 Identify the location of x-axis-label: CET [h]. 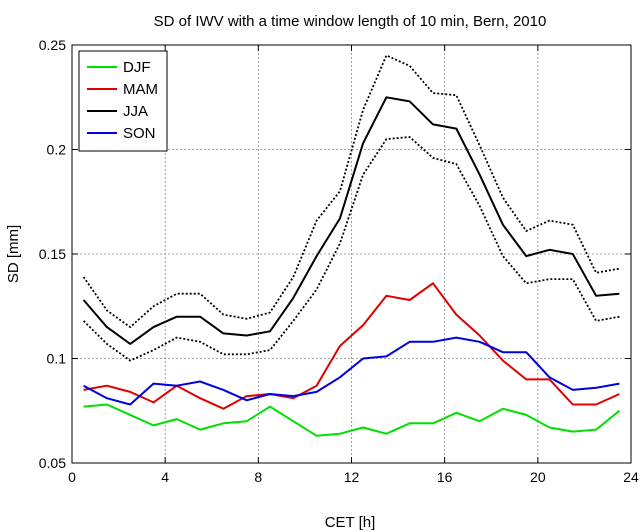
(350, 522).